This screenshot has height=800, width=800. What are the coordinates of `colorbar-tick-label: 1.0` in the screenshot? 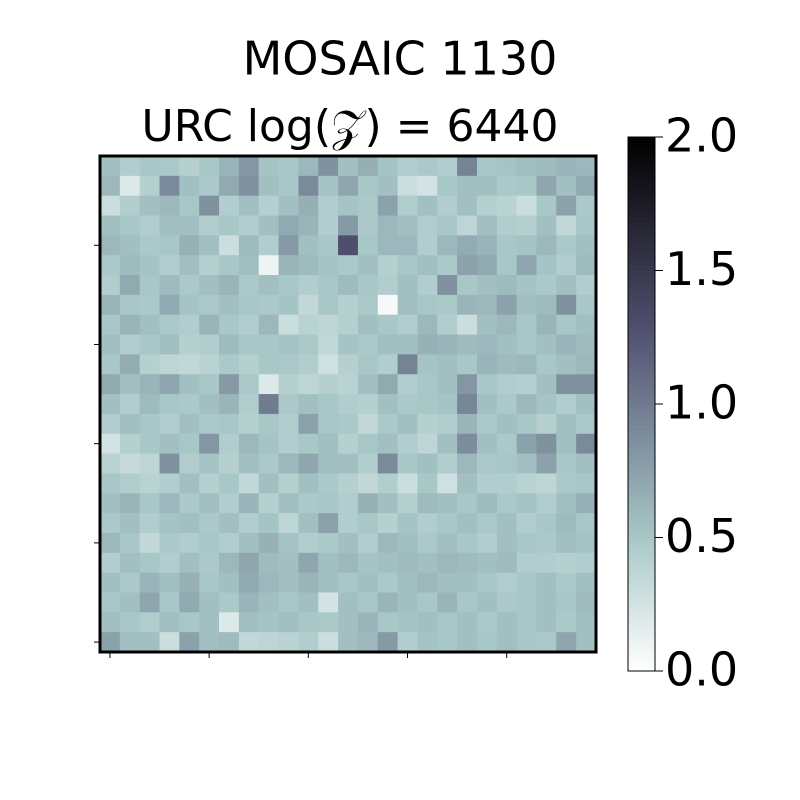 It's located at (701, 403).